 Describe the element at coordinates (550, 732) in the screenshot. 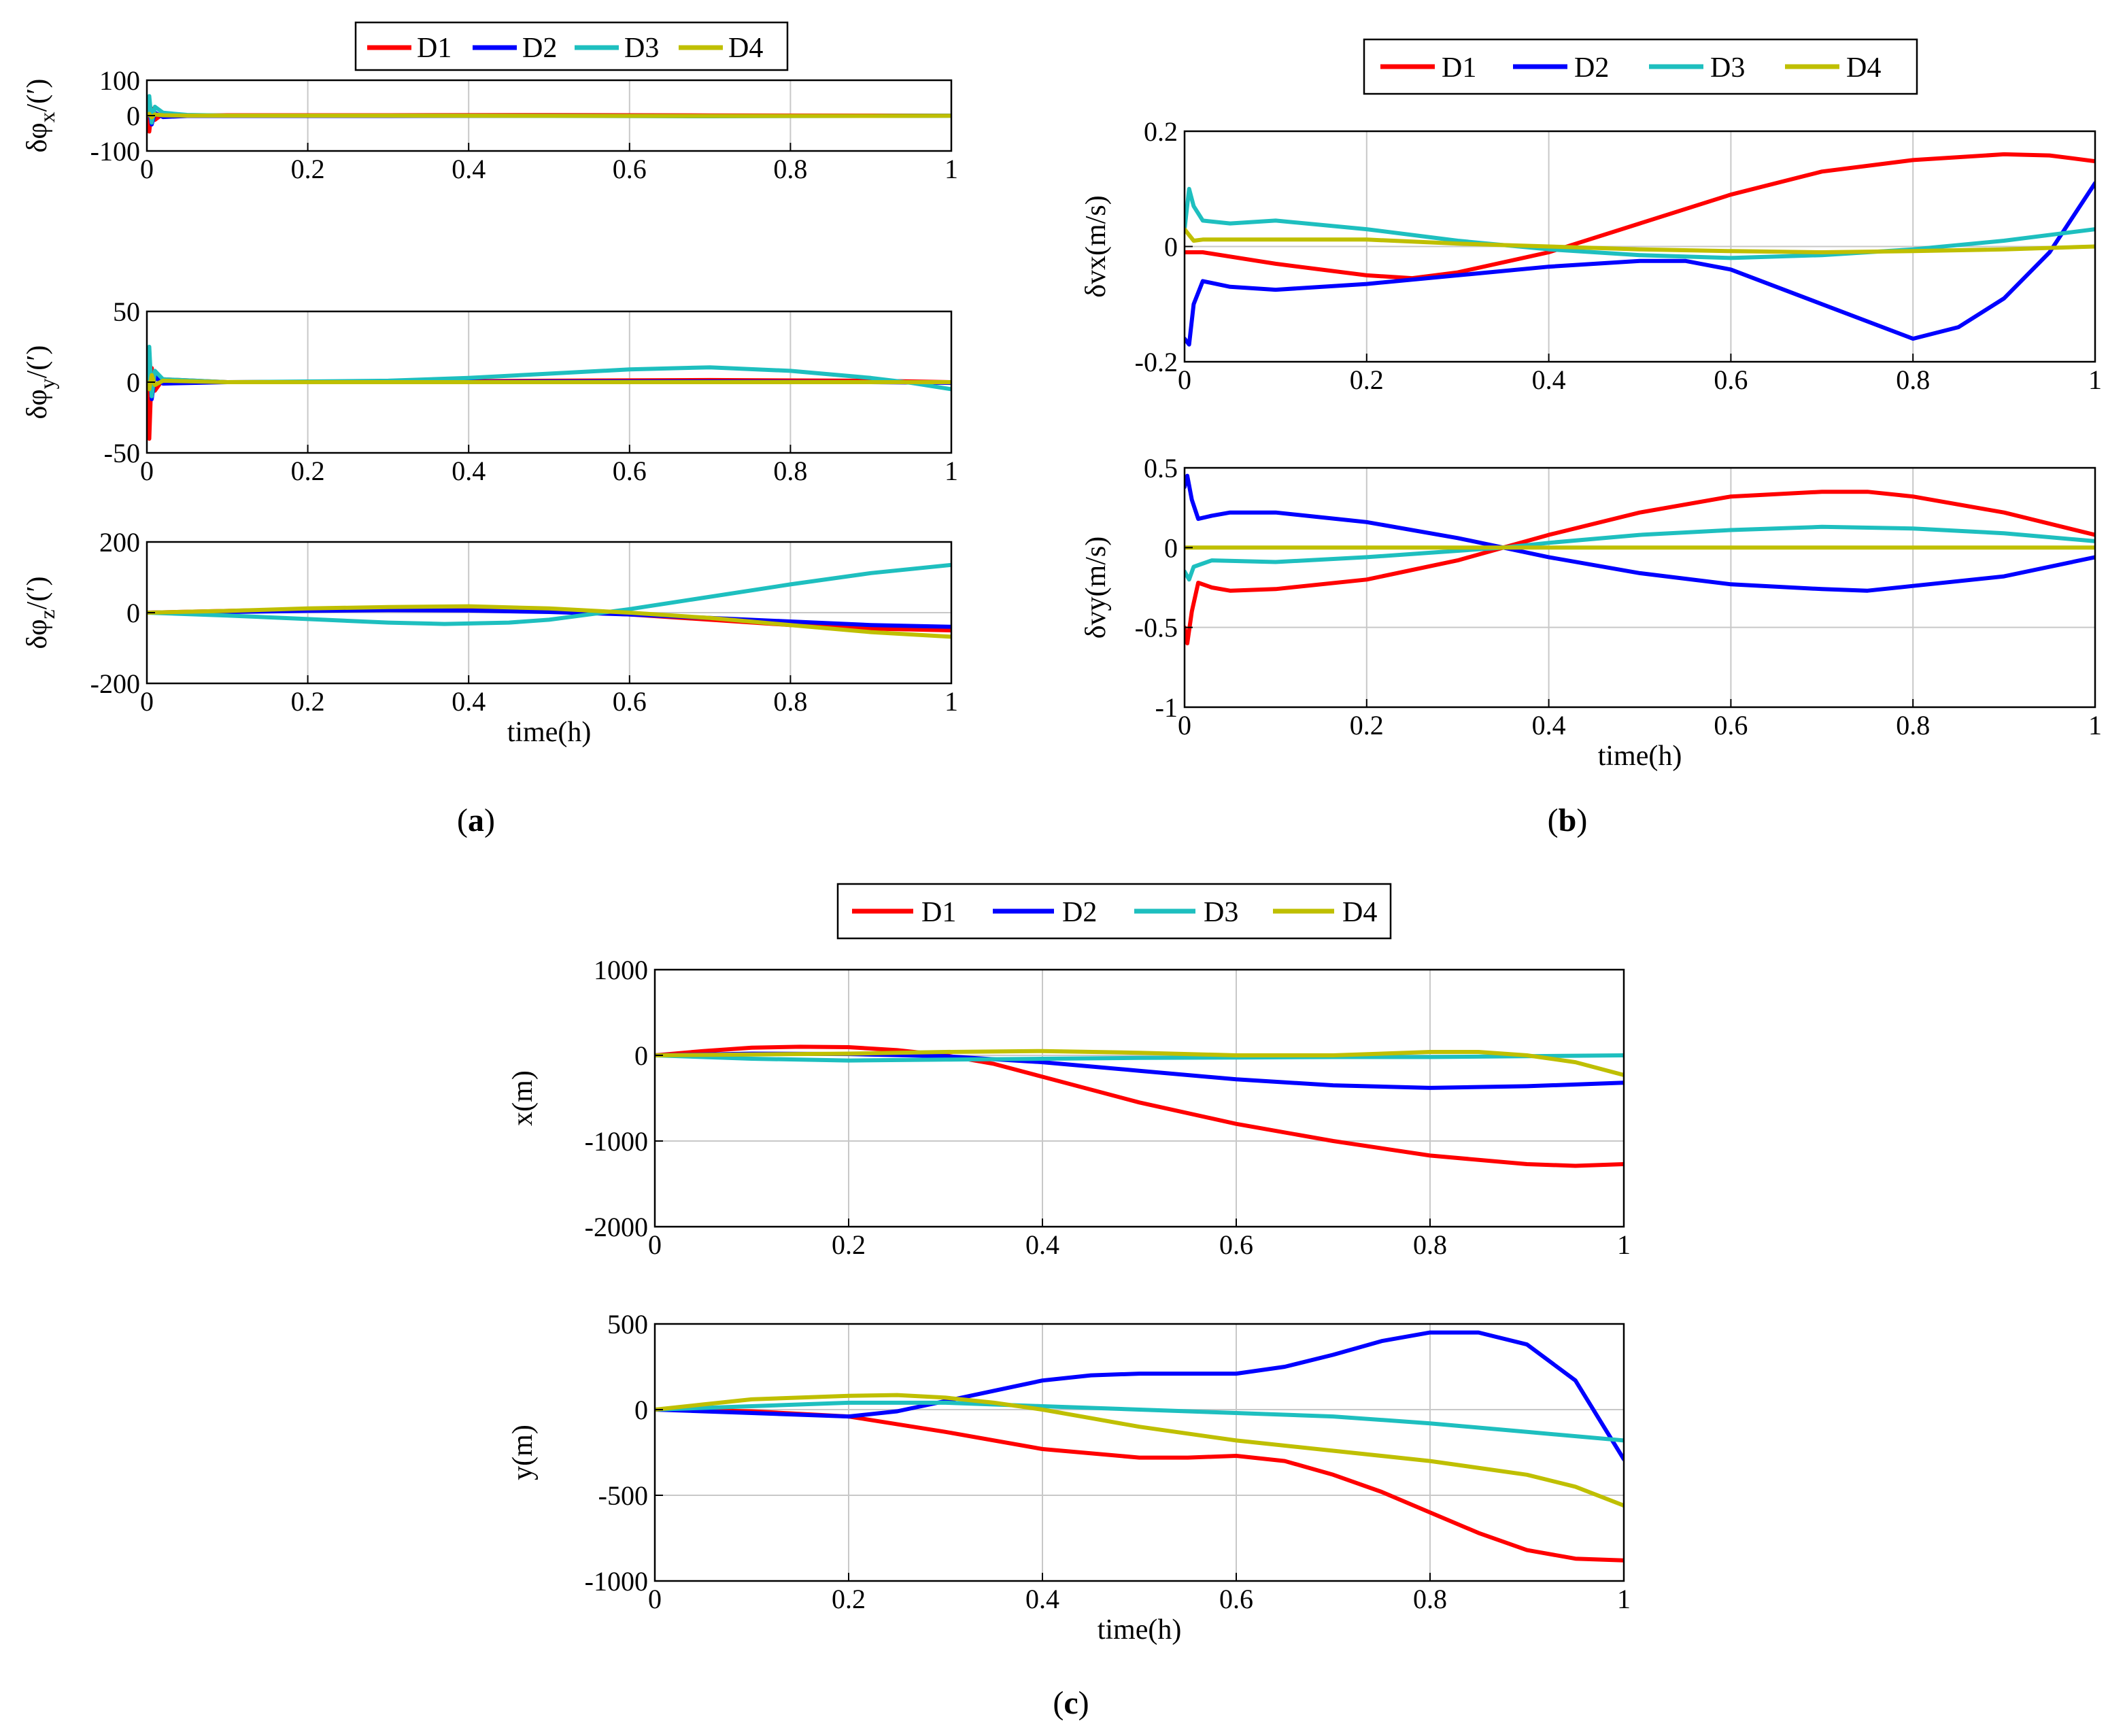

I see `a3-xlabel: time(h)` at that location.